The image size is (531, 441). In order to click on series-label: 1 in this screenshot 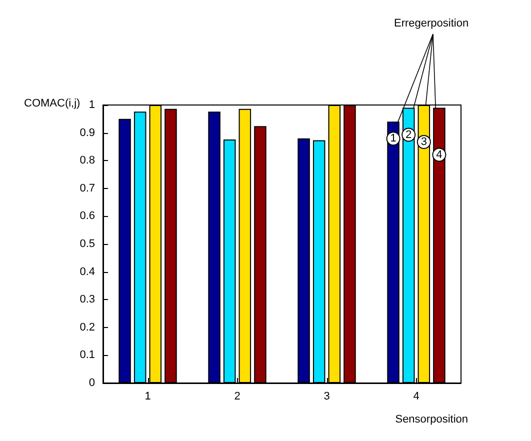, I will do `click(393, 138)`.